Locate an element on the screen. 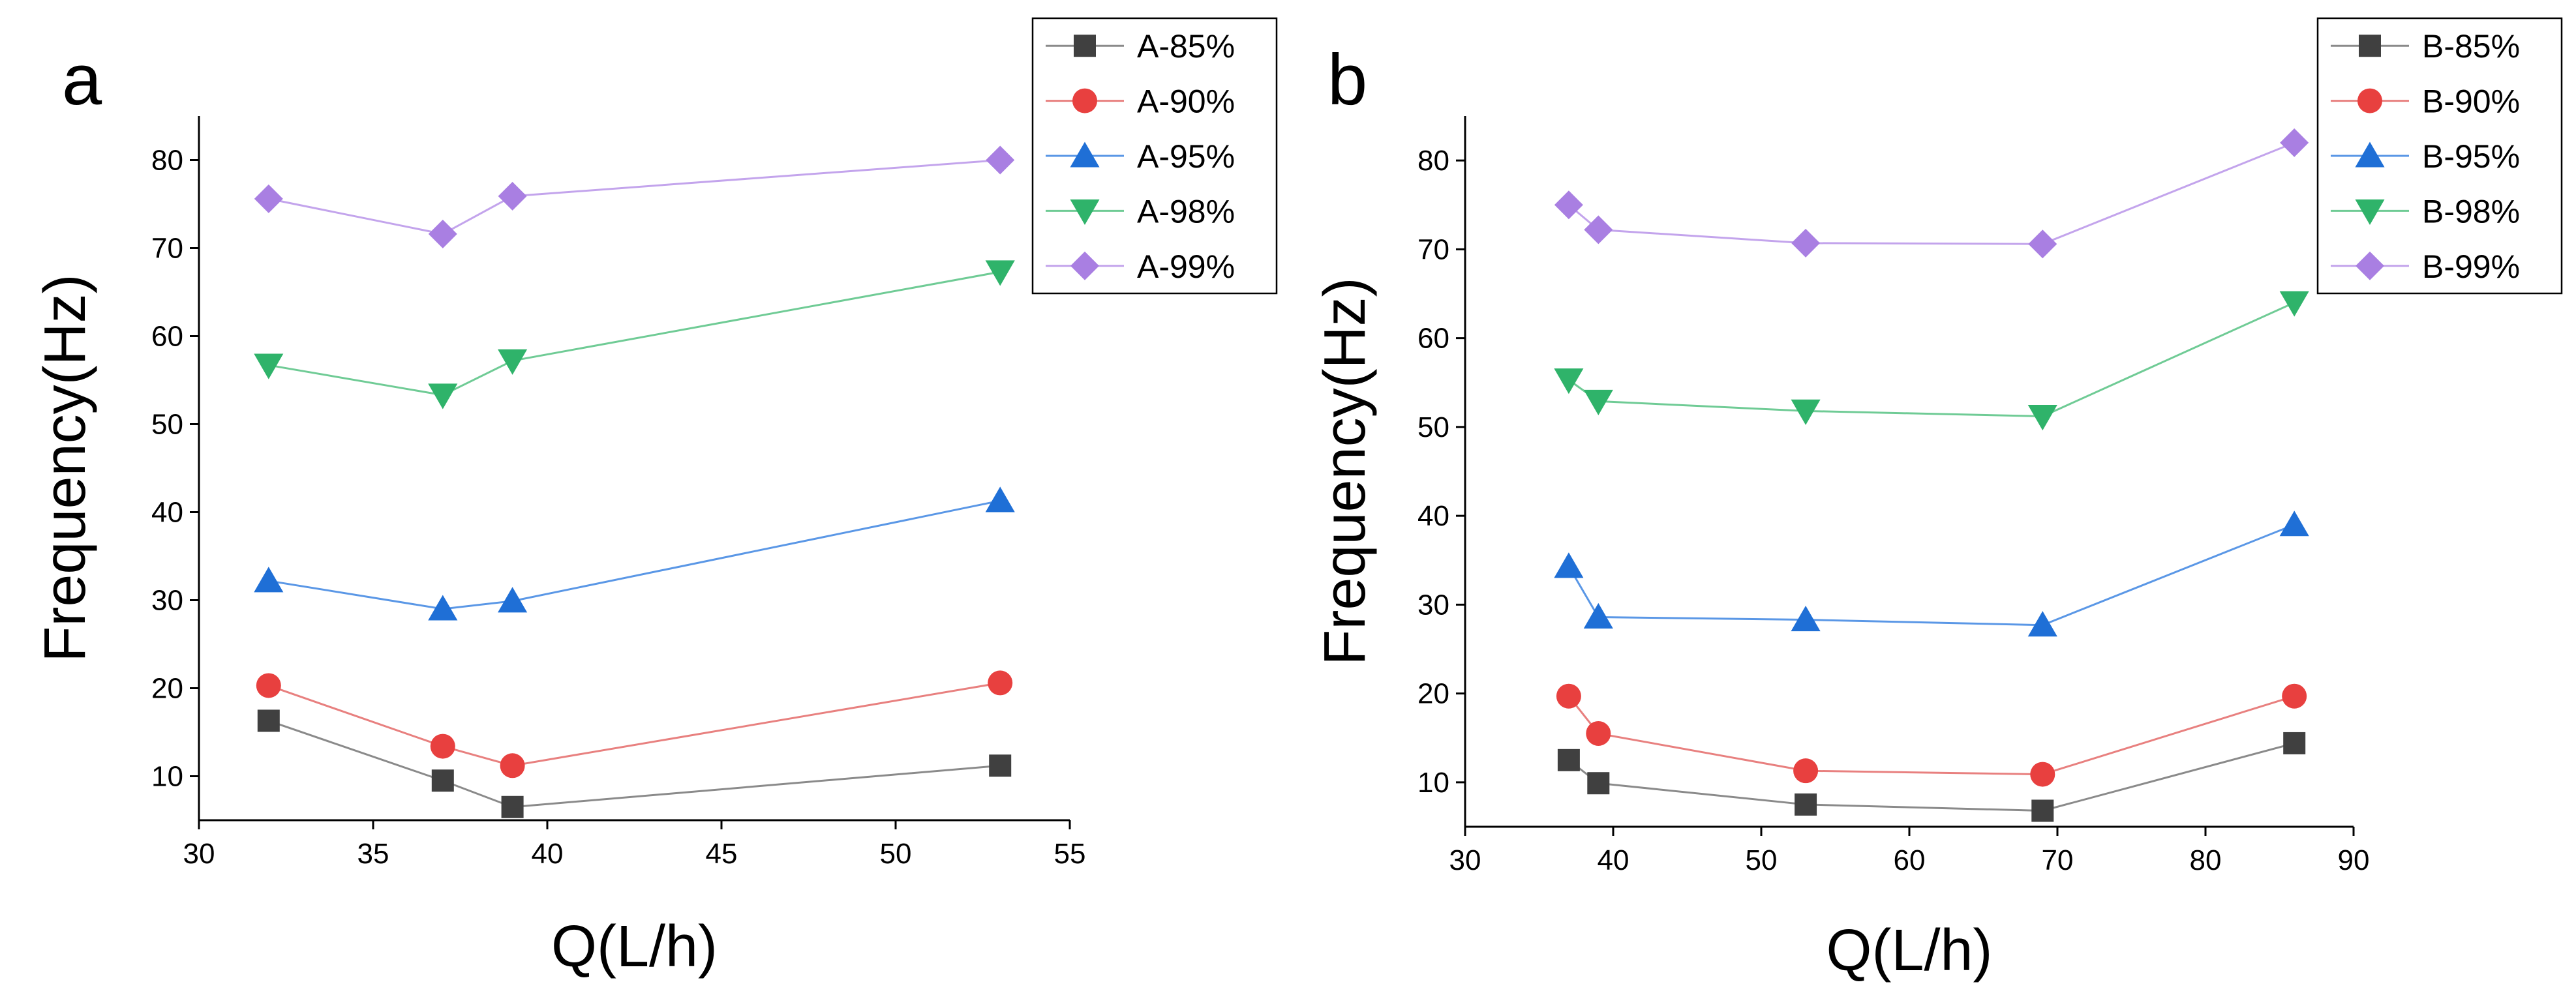 The width and height of the screenshot is (2576, 1008). legend-entry: A-98% is located at coordinates (1186, 212).